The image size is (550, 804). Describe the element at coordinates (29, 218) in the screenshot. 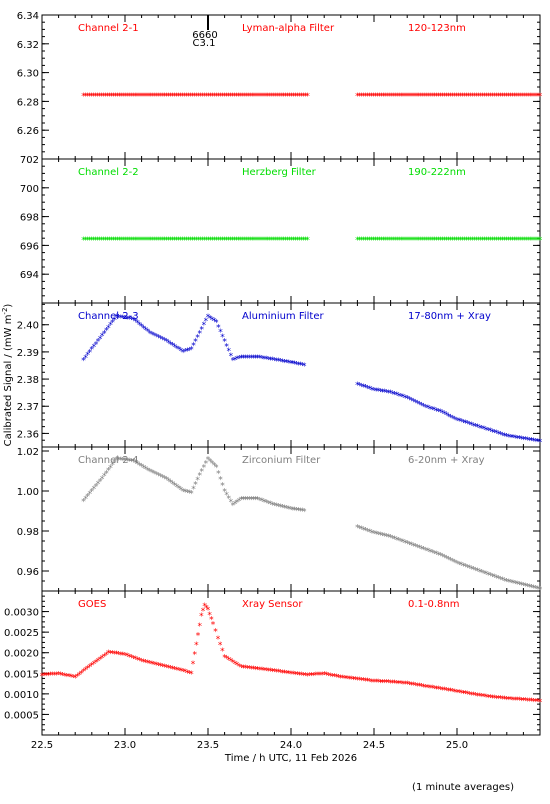

I see `y-tick-label: 698` at that location.